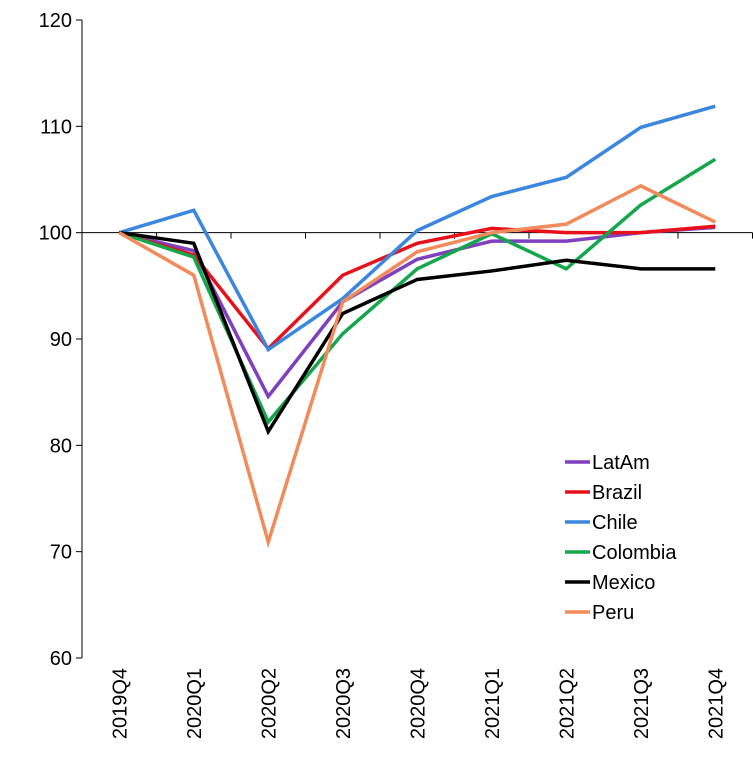 This screenshot has width=753, height=771. What do you see at coordinates (61, 553) in the screenshot?
I see `y-tick-label: 70` at bounding box center [61, 553].